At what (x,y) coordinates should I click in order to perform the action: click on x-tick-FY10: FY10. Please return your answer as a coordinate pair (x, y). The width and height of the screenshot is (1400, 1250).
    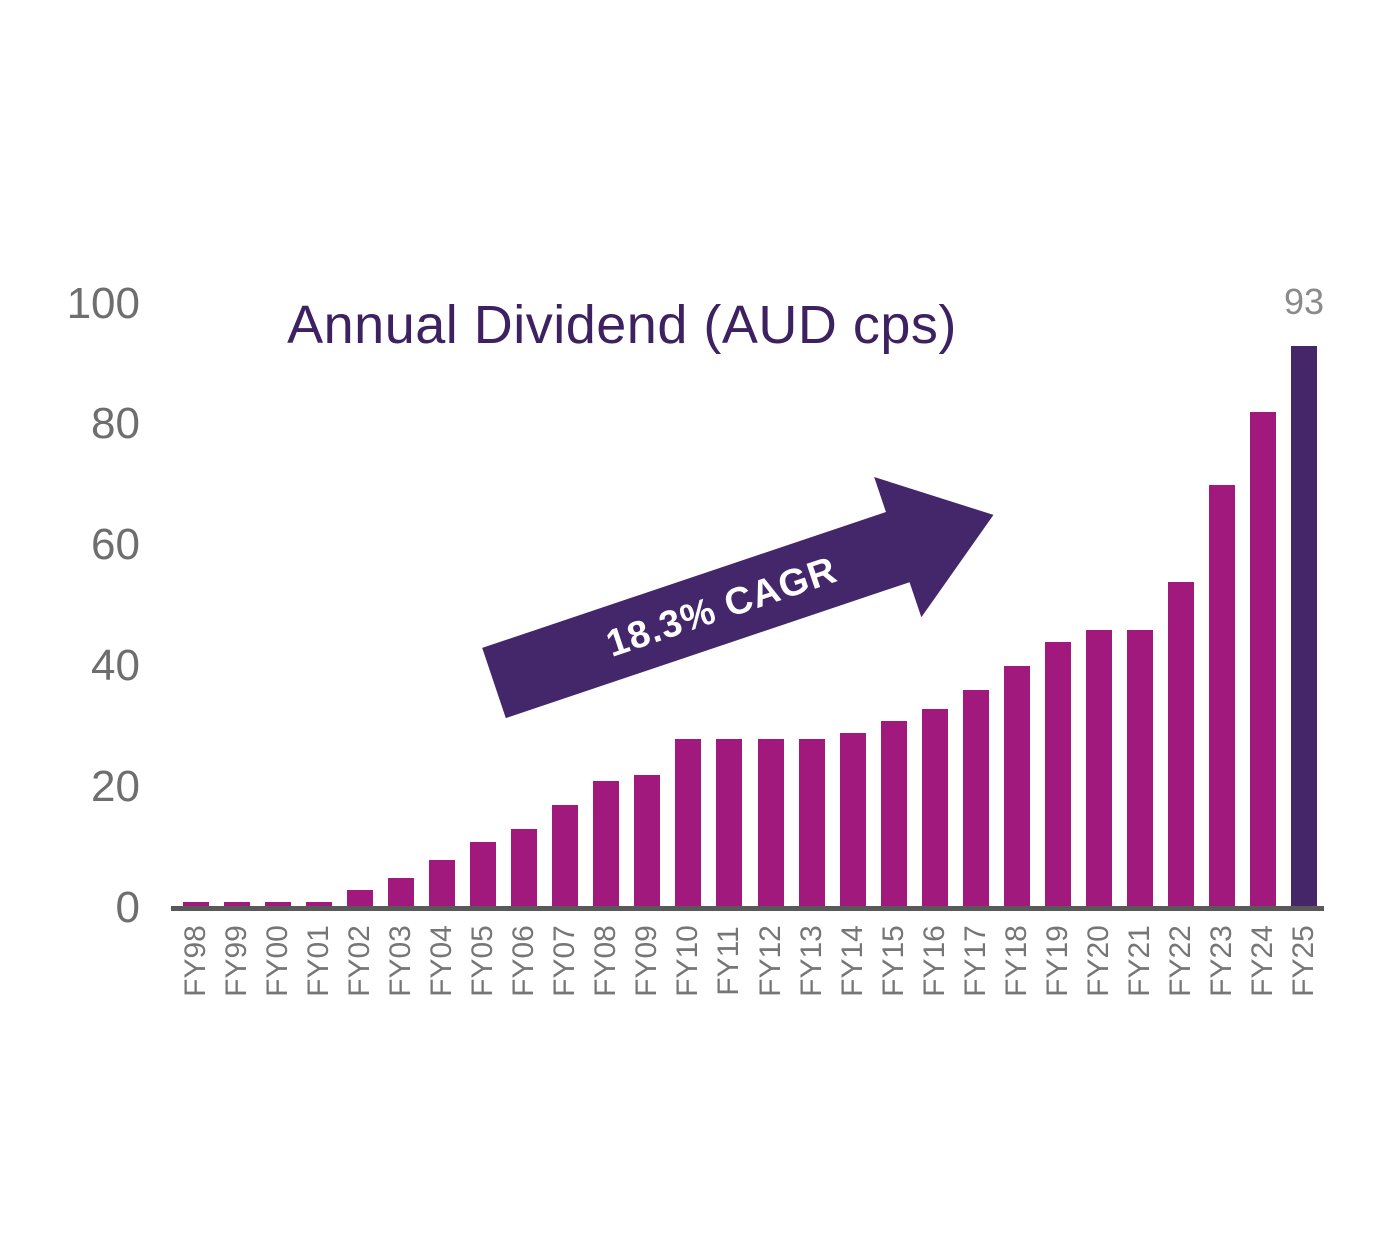
    Looking at the image, I should click on (688, 961).